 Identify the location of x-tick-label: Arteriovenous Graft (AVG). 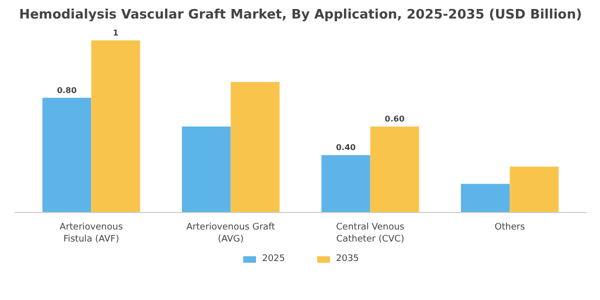
(231, 233).